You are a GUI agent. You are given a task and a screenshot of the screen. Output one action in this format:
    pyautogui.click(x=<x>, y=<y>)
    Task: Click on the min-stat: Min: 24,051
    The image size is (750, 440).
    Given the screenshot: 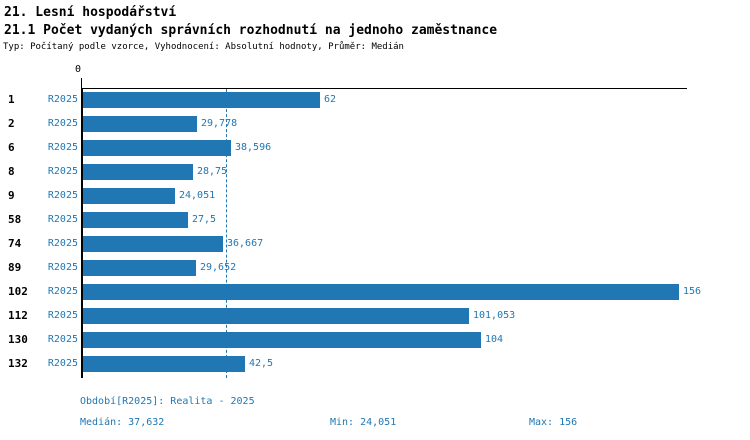 What is the action you would take?
    pyautogui.click(x=363, y=422)
    